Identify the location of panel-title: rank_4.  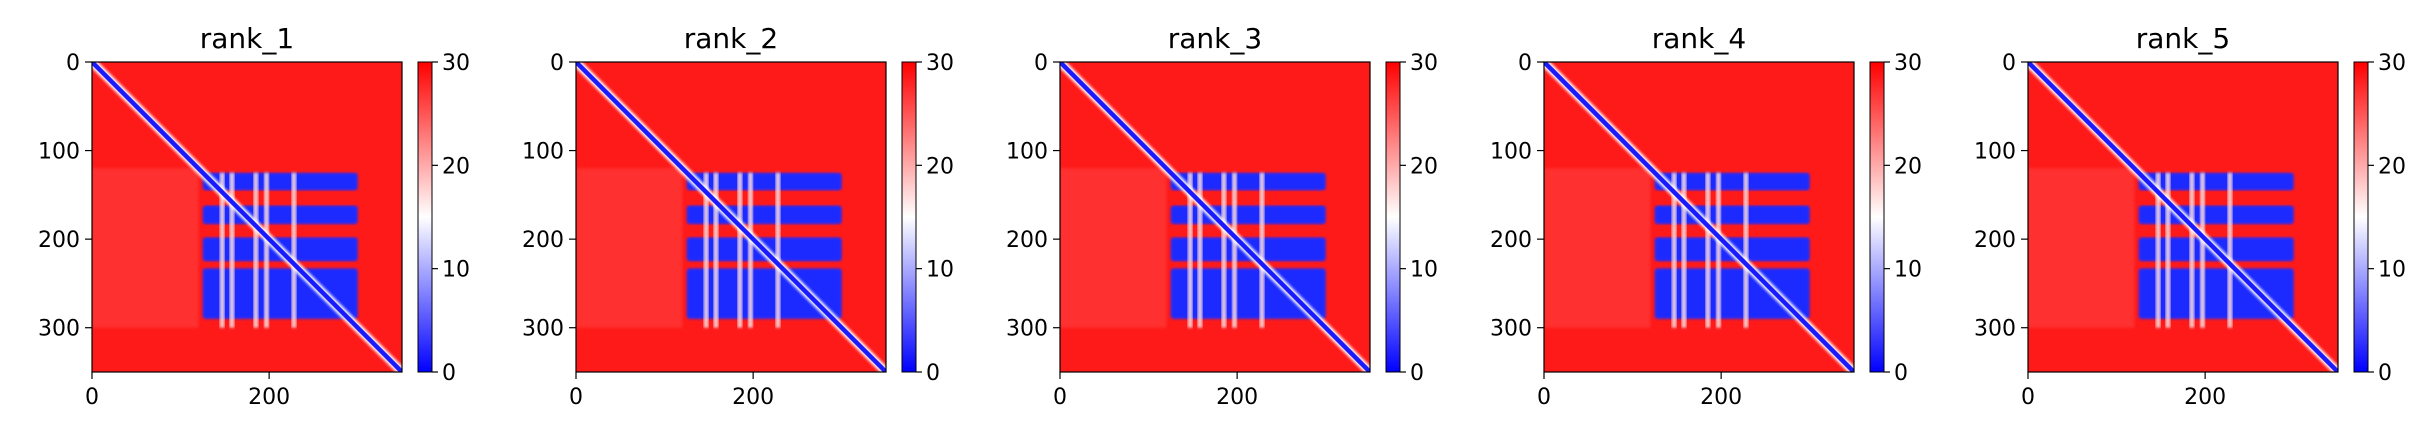
(1699, 38).